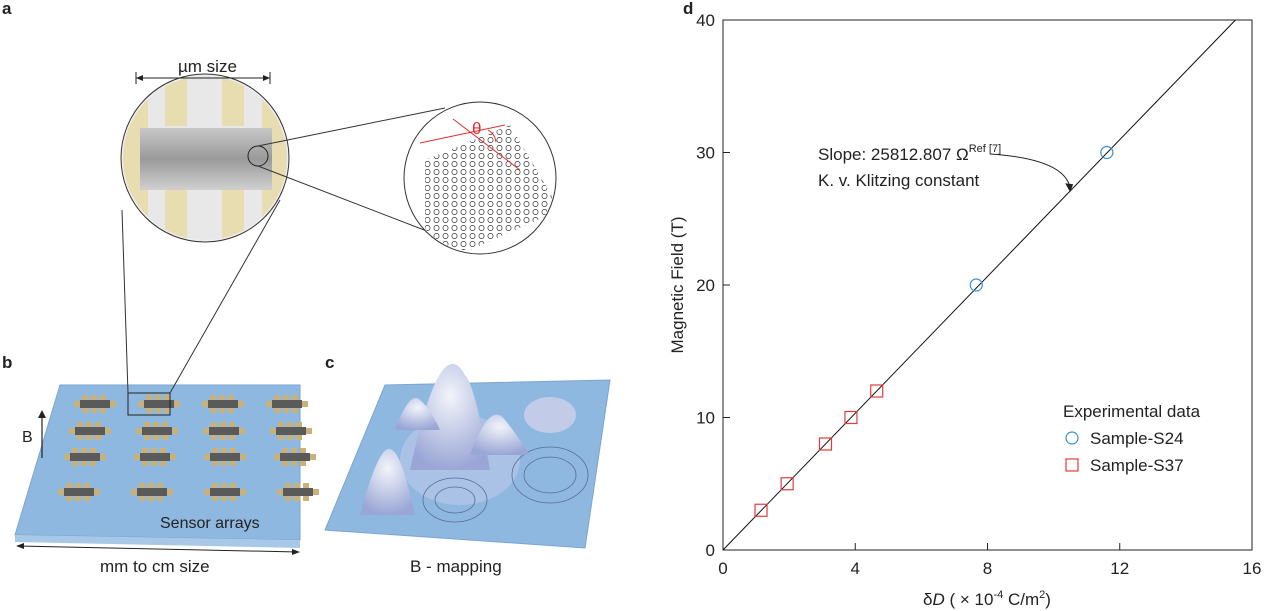  What do you see at coordinates (203, 78) in the screenshot?
I see `scale-bar` at bounding box center [203, 78].